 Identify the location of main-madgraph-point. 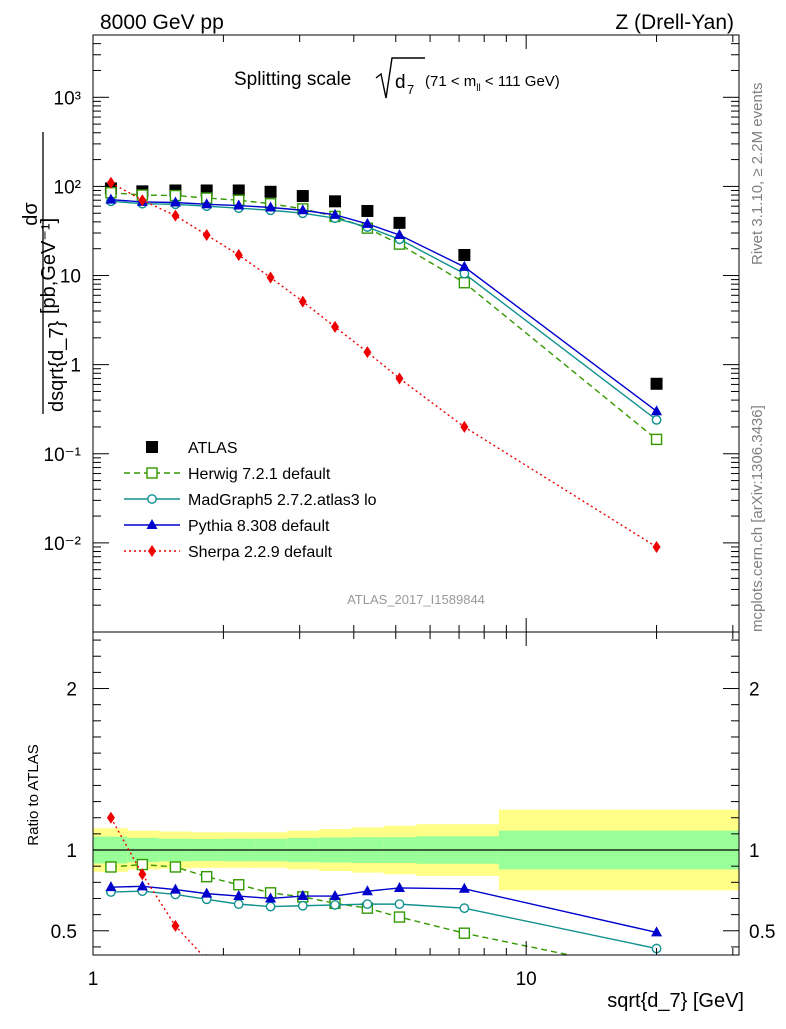
(656, 419).